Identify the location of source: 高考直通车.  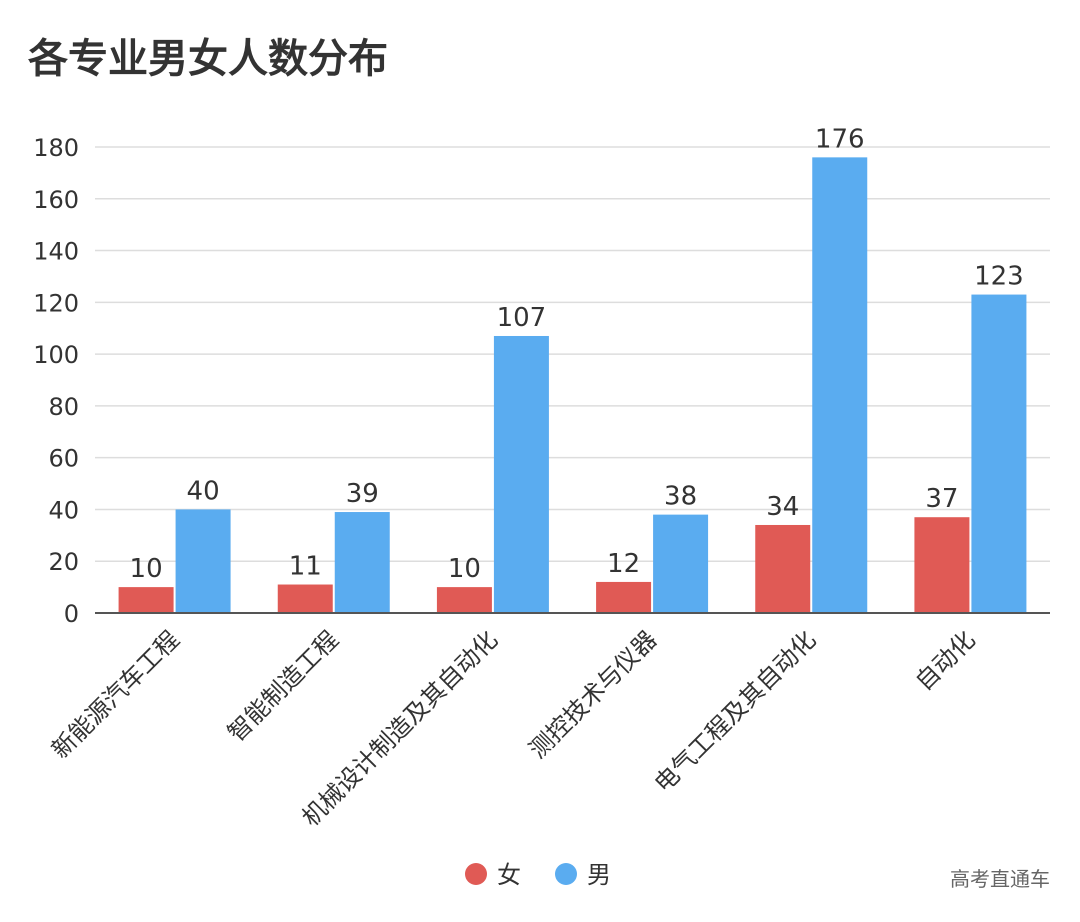
(1000, 879).